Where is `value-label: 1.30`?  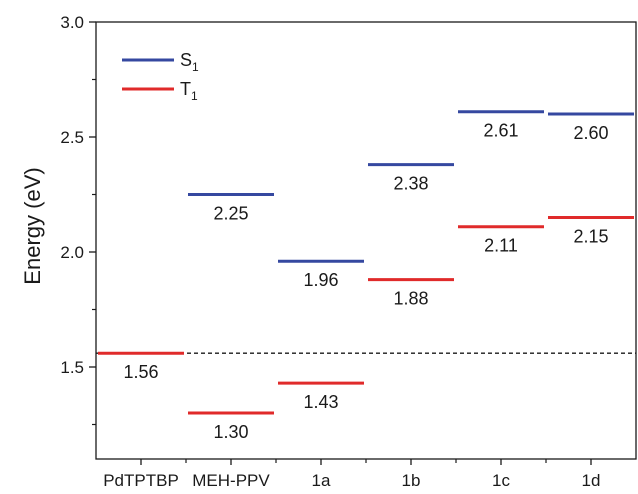 value-label: 1.30 is located at coordinates (230, 432).